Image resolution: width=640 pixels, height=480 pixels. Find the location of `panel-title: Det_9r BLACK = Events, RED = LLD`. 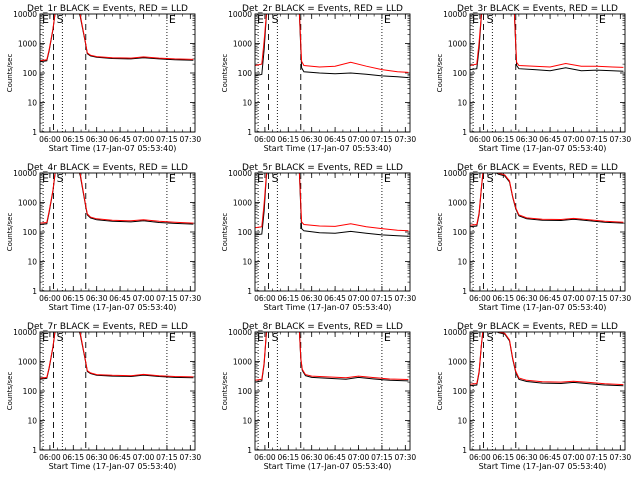

panel-title: Det_9r BLACK = Events, RED = LLD is located at coordinates (537, 327).